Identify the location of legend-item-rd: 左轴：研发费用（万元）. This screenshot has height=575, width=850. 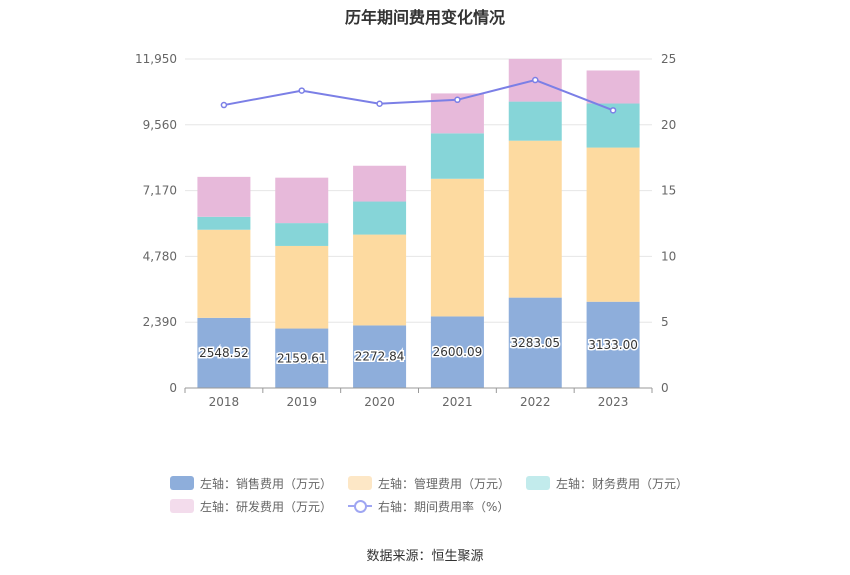
(251, 506).